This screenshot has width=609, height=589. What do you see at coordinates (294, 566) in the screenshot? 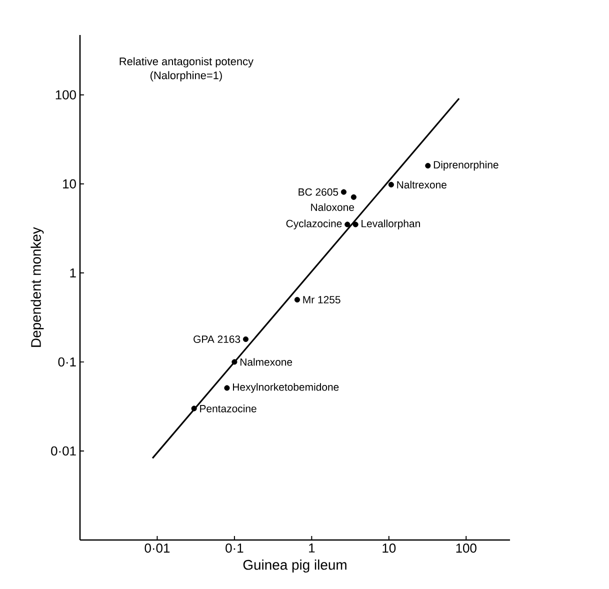
I see `x-axis-title: Guinea pig ileum` at bounding box center [294, 566].